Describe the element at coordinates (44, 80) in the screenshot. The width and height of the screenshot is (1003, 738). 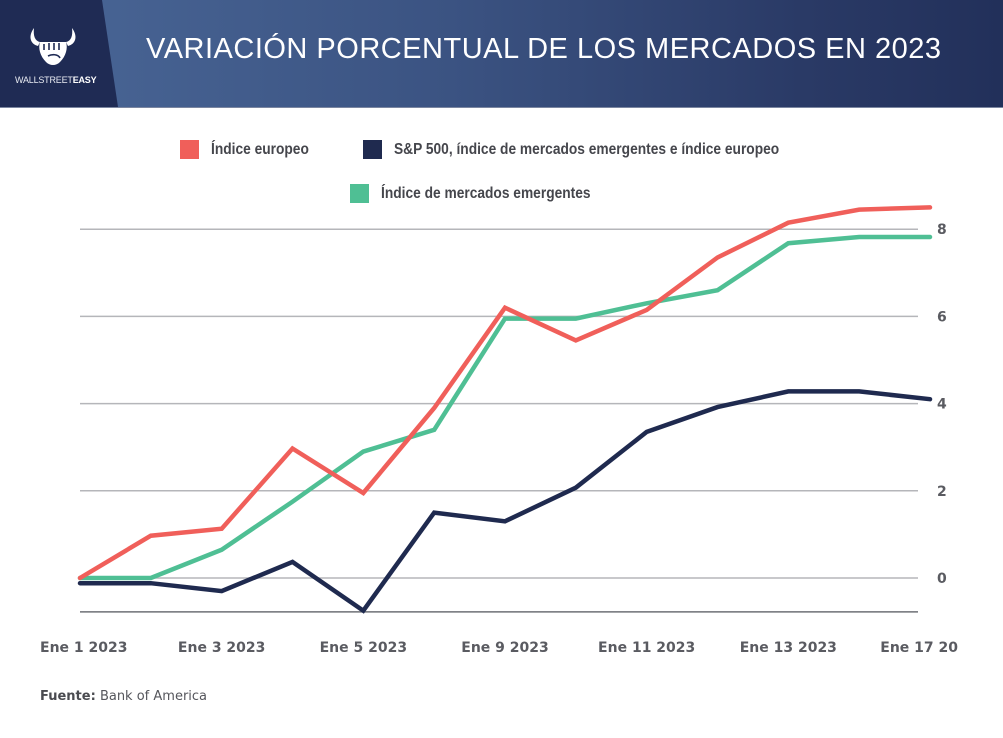
I see `logo-text-light: WALLSTREET` at that location.